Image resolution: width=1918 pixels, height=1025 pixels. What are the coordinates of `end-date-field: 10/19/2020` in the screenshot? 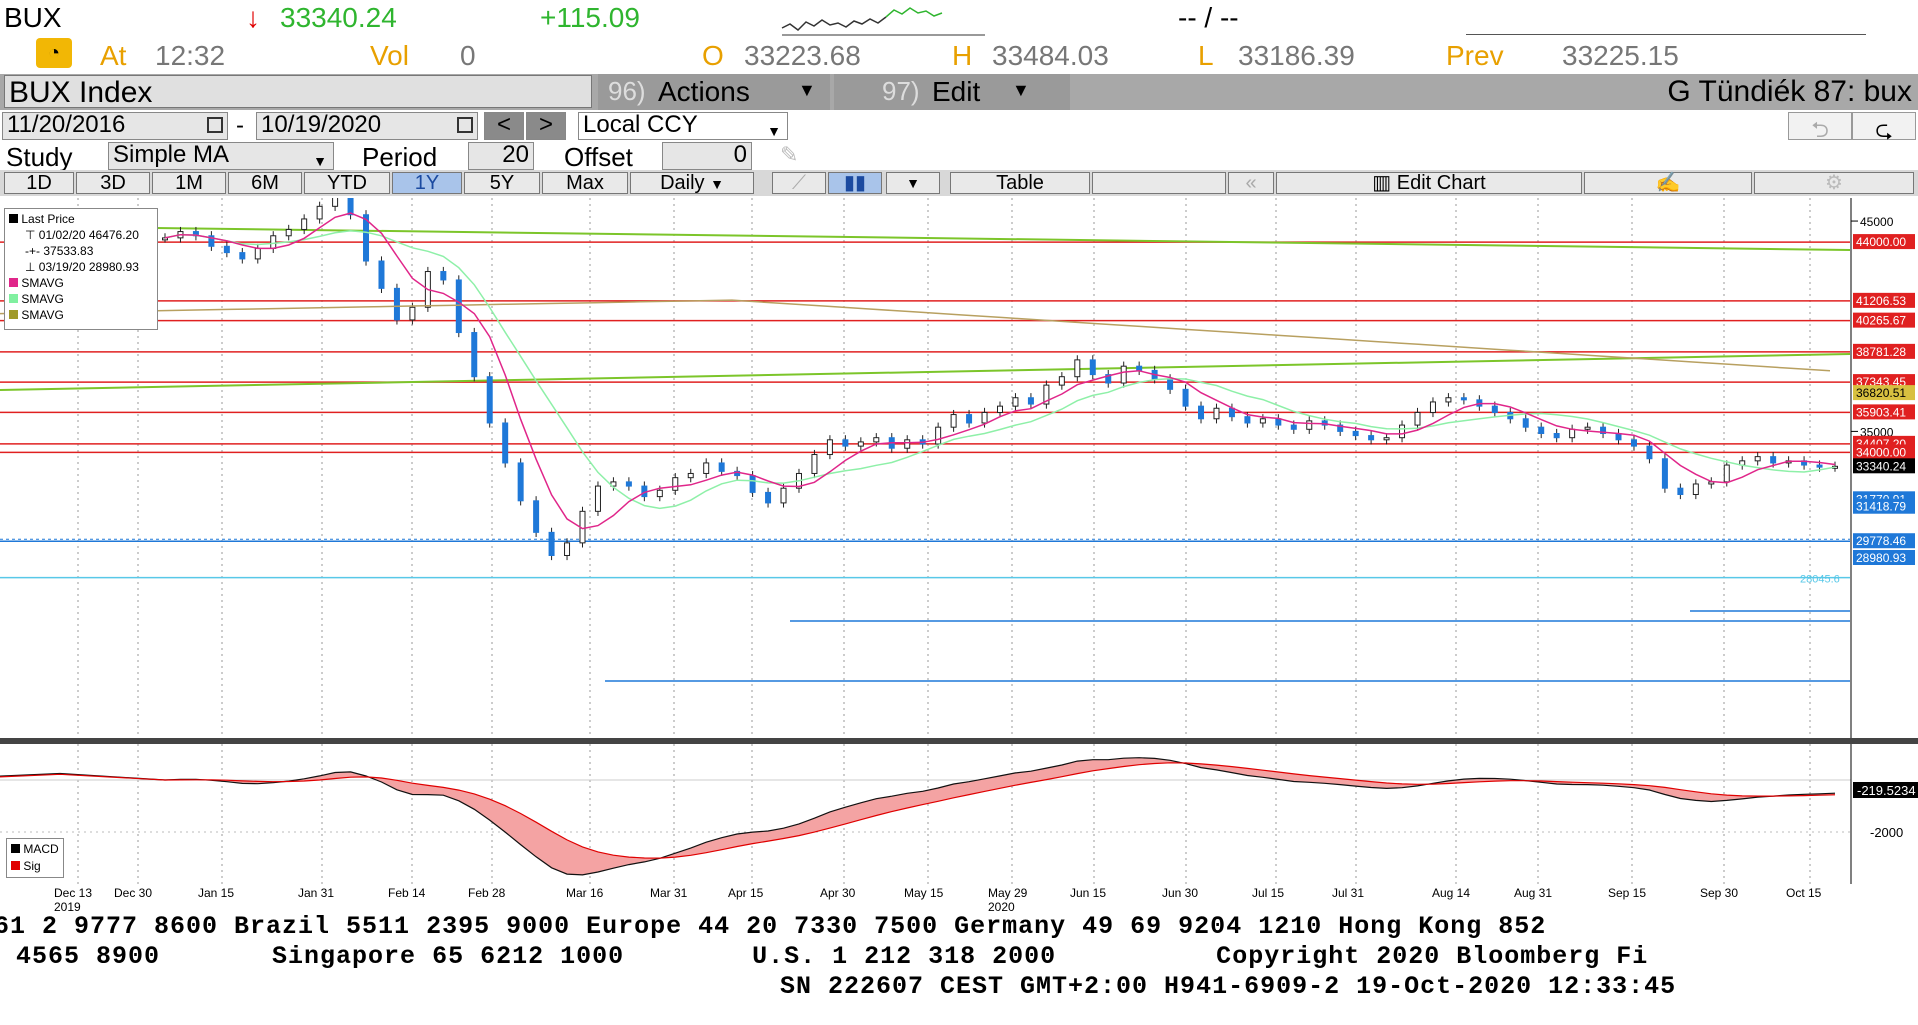 It's located at (367, 126).